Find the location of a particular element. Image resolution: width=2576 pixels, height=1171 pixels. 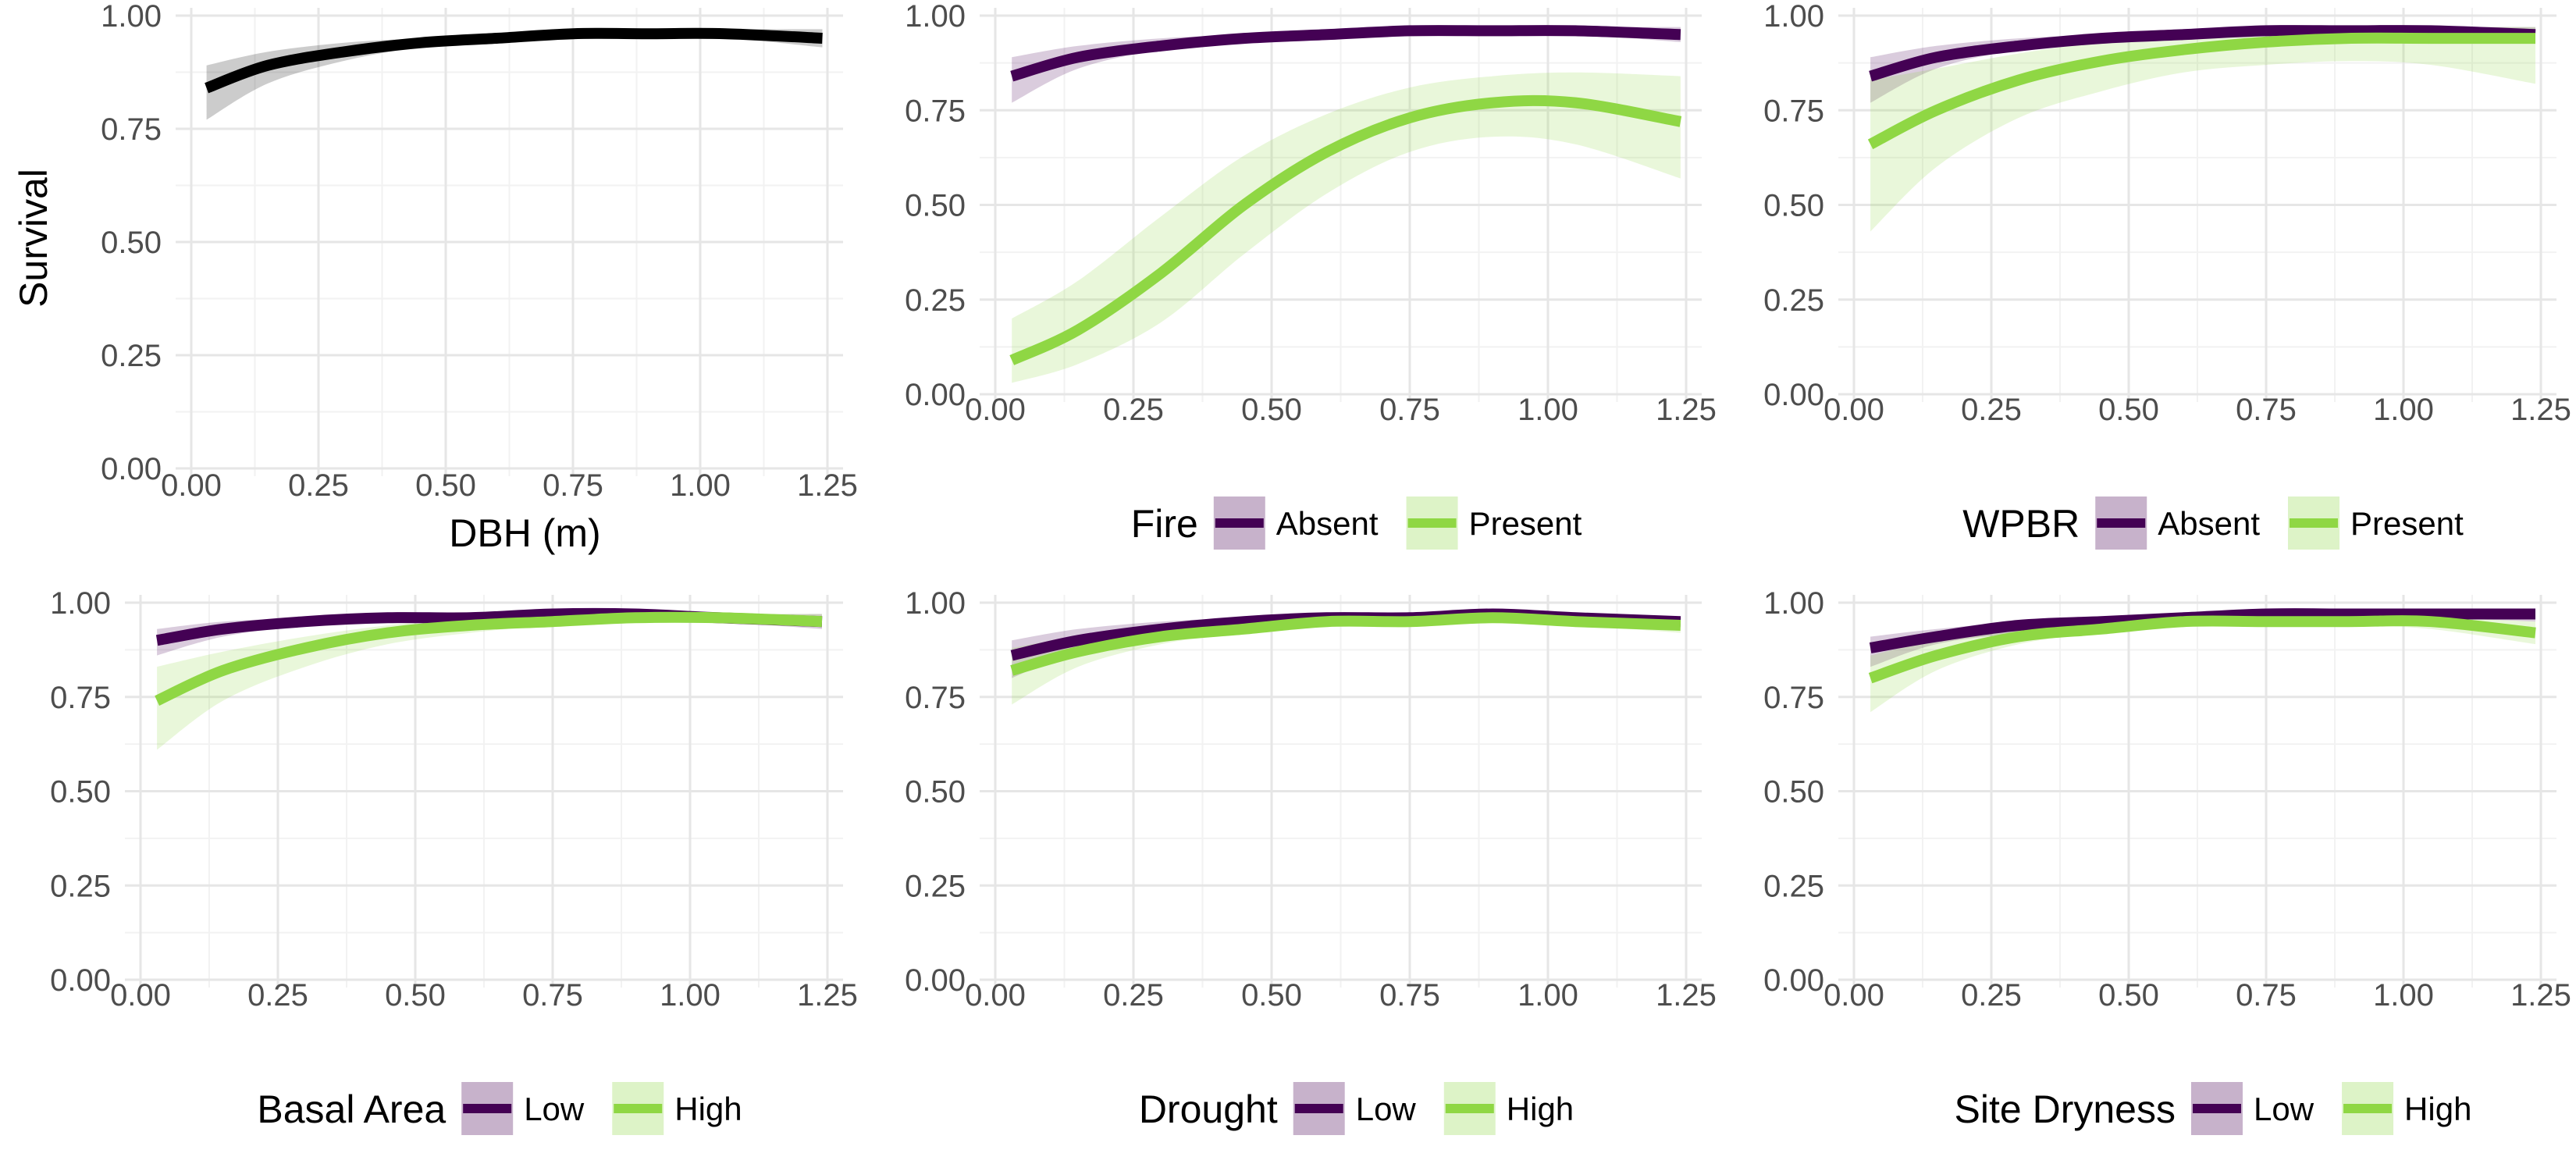

ci-ribbon-present is located at coordinates (1346, 227).